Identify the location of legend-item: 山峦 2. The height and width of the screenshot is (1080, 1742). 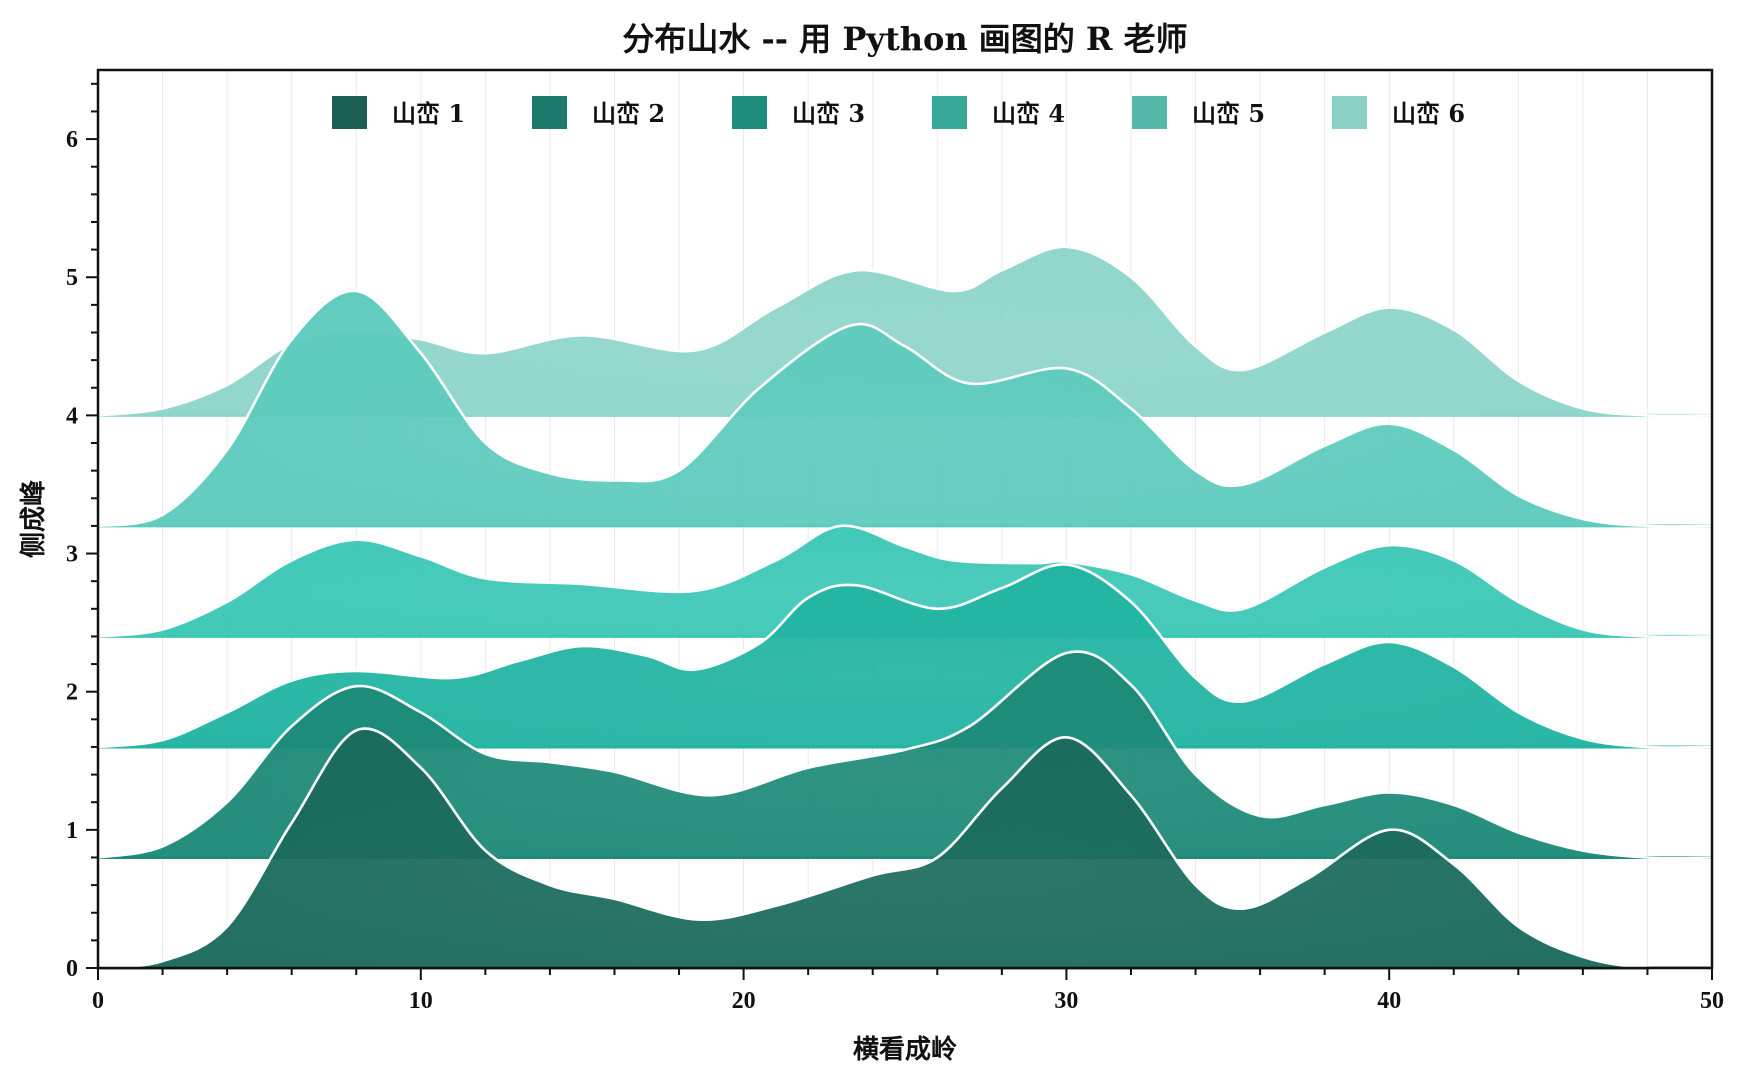
(598, 112).